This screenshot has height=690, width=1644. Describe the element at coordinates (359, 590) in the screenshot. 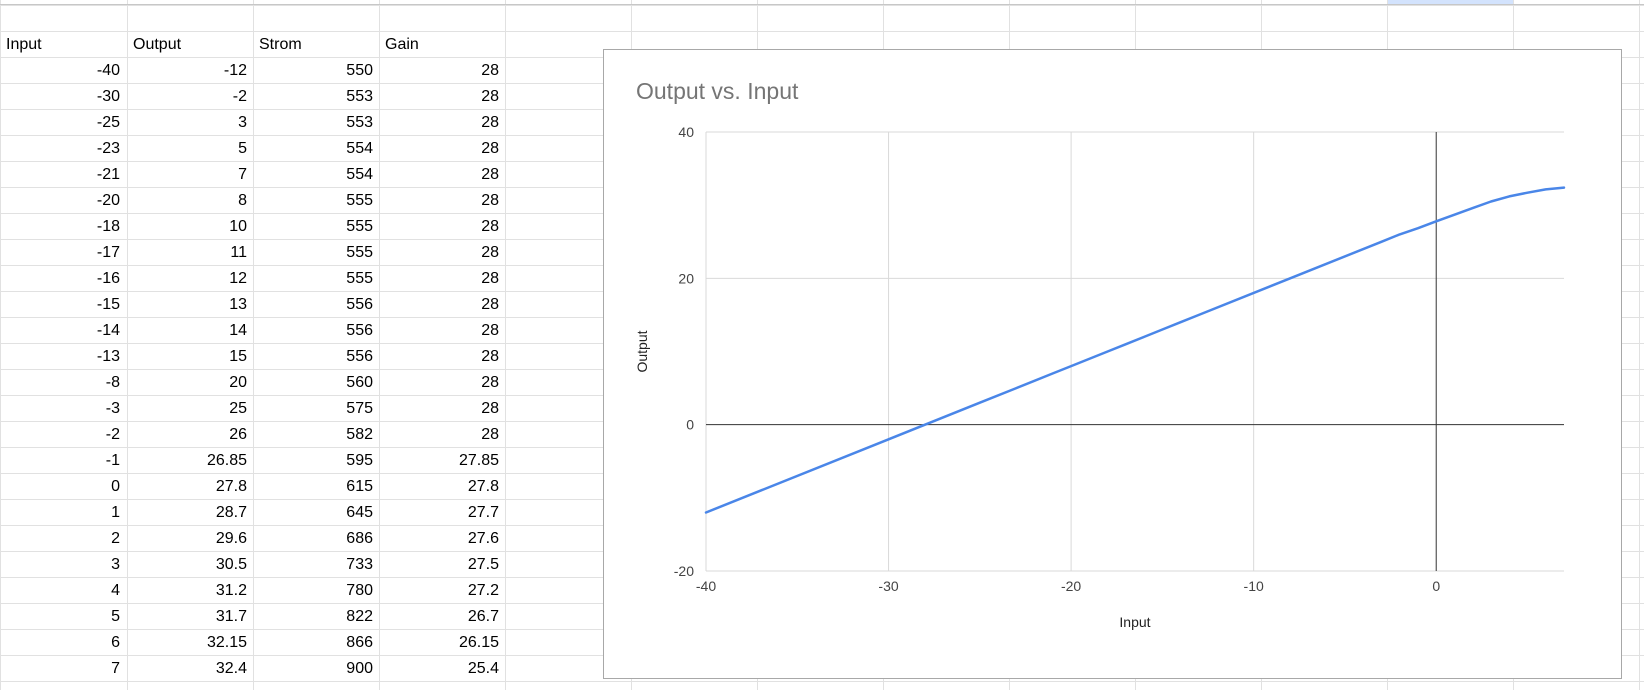

I see `cell-strom: 780` at that location.